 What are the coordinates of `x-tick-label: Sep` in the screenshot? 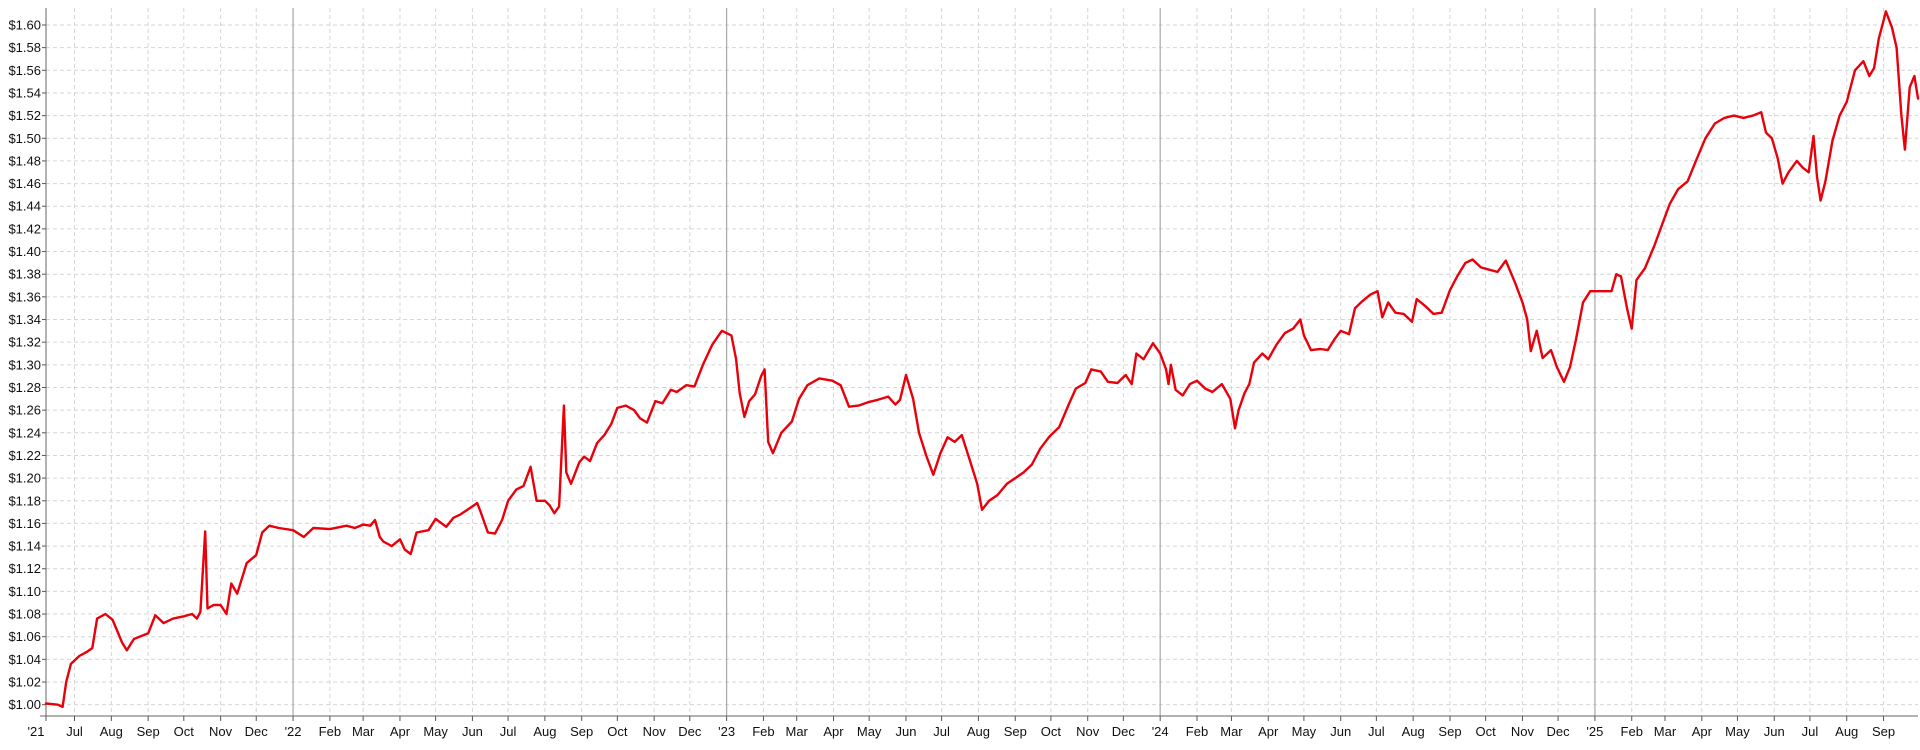 It's located at (1883, 731).